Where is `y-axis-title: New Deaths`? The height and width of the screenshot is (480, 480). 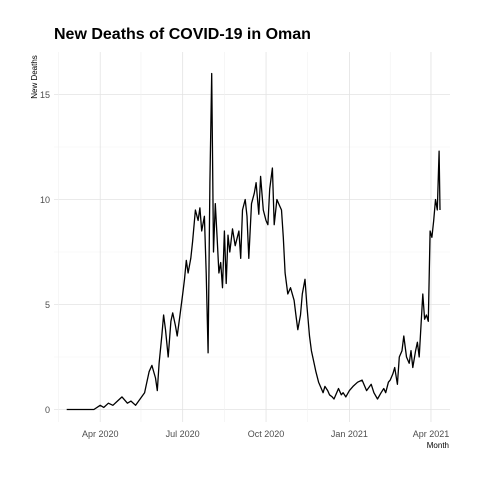
y-axis-title: New Deaths is located at coordinates (34, 77).